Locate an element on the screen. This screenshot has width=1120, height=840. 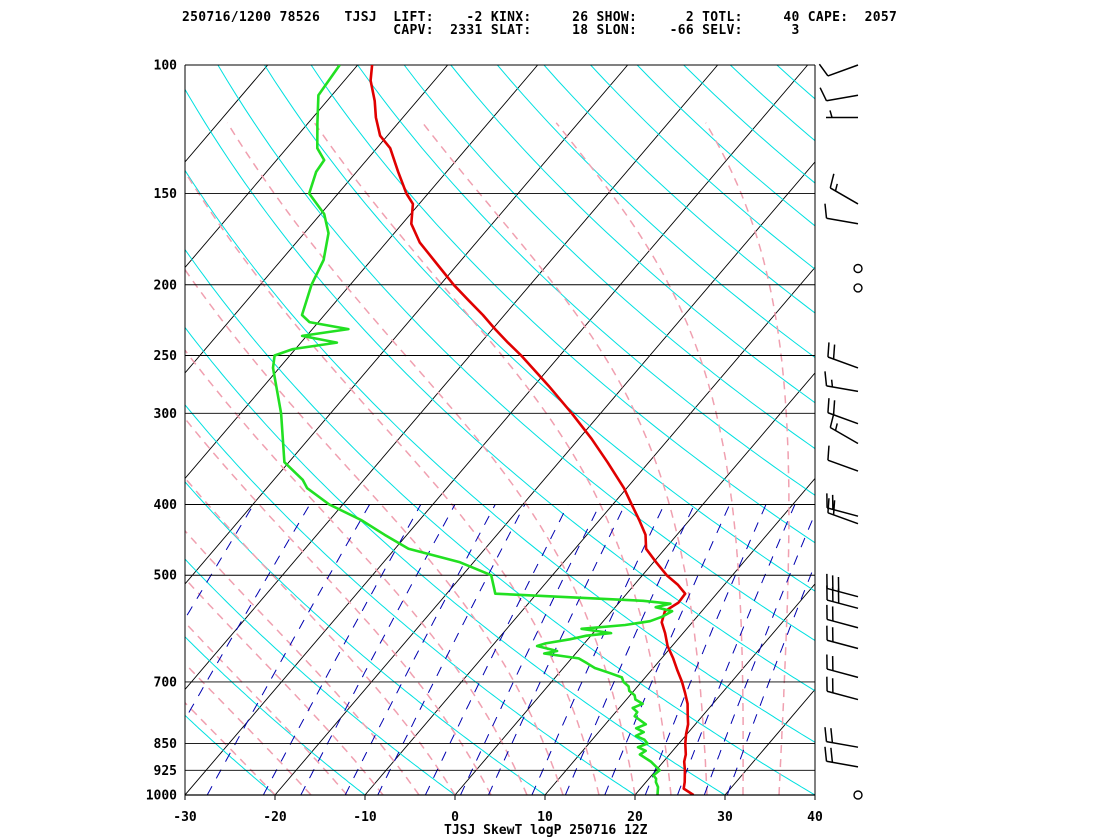
pressure-tick-label: 300 is located at coordinates (166, 414).